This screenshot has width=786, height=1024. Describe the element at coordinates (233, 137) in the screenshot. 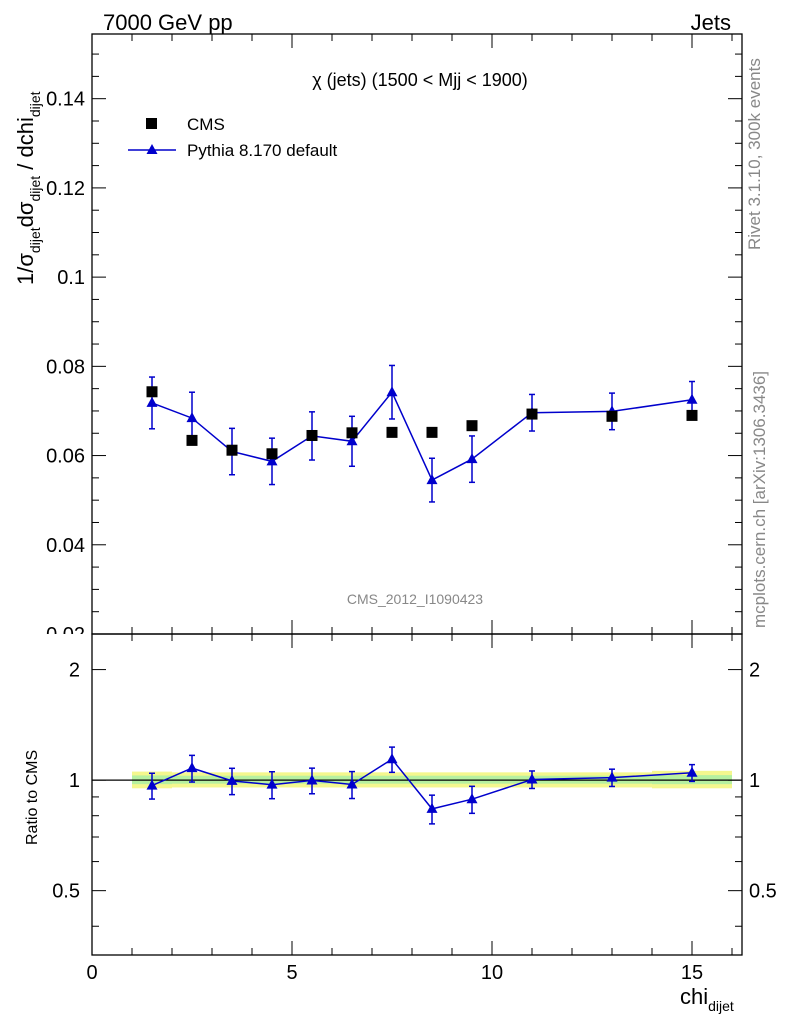

I see `legend: CMS Pythia 8.170 default` at that location.